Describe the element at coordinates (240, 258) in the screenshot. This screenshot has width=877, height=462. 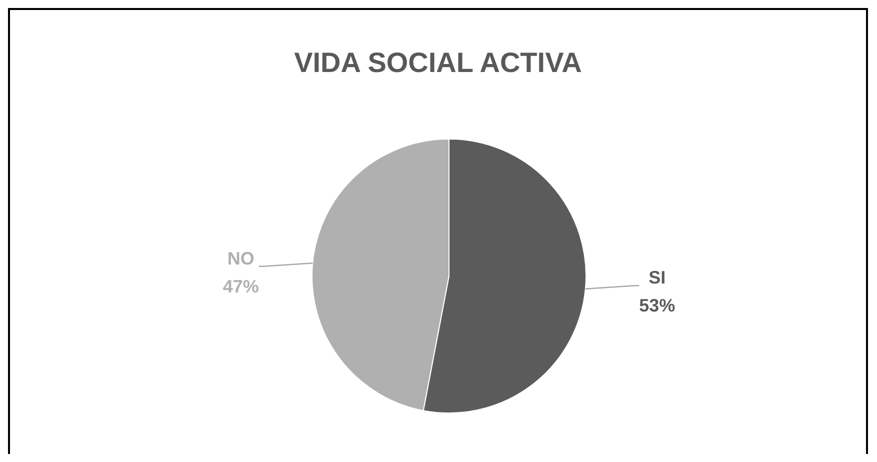
I see `slice-label: NO` at that location.